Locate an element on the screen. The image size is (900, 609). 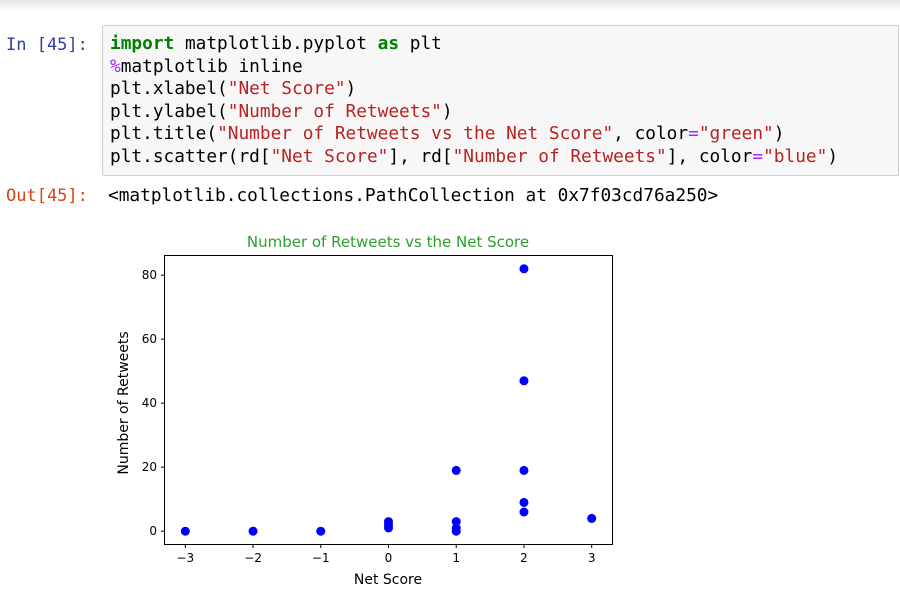
code-token: % is located at coordinates (115, 66).